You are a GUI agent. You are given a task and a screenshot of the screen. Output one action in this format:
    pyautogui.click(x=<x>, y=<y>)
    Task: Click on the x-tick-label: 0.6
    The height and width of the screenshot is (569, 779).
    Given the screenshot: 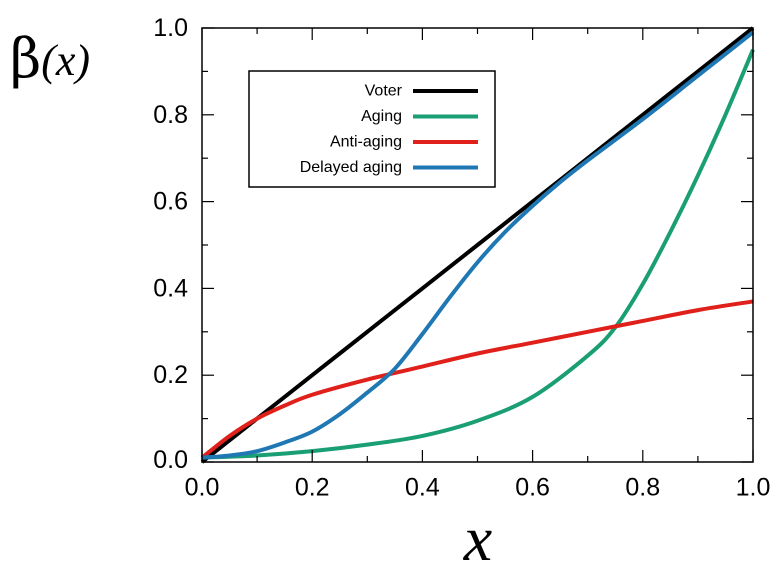 What is the action you would take?
    pyautogui.click(x=532, y=488)
    